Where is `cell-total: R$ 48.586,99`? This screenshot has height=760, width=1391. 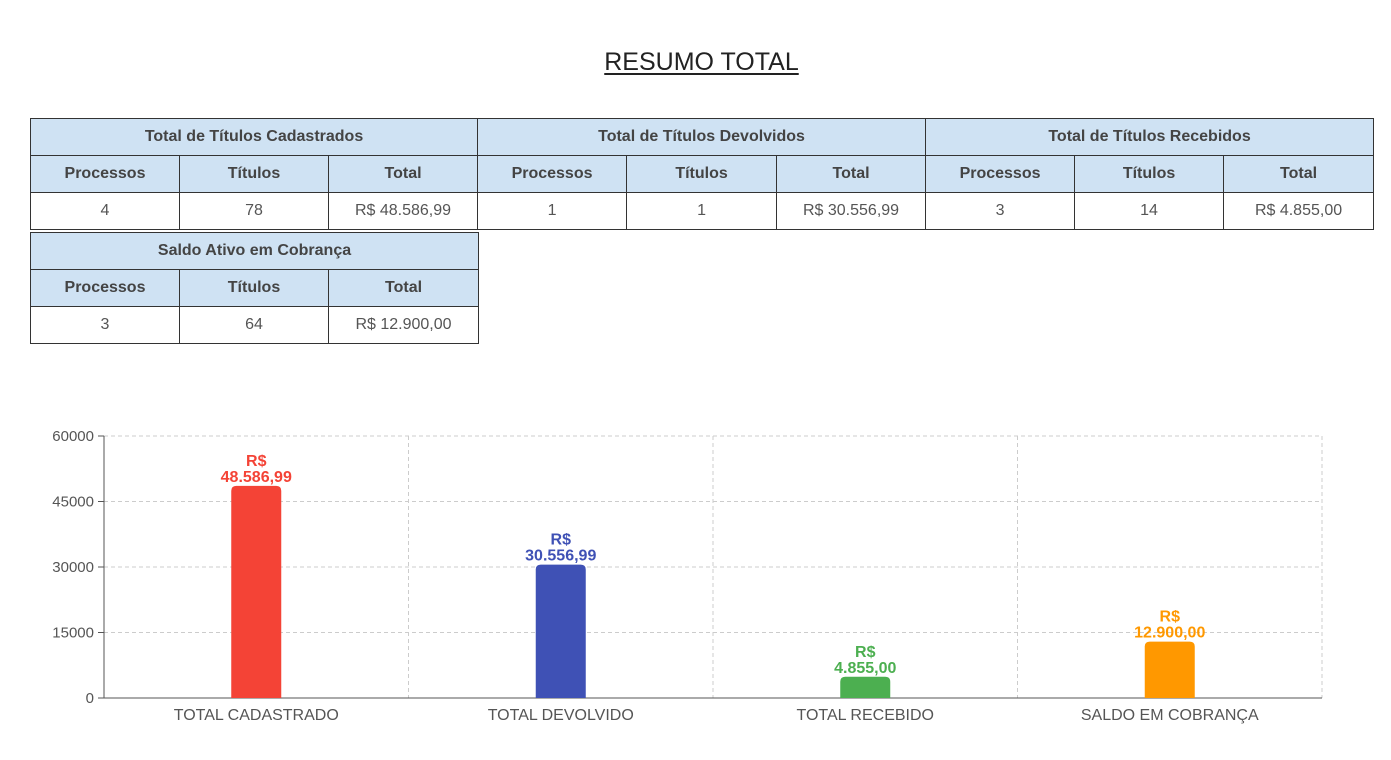 cell-total: R$ 48.586,99 is located at coordinates (403, 211).